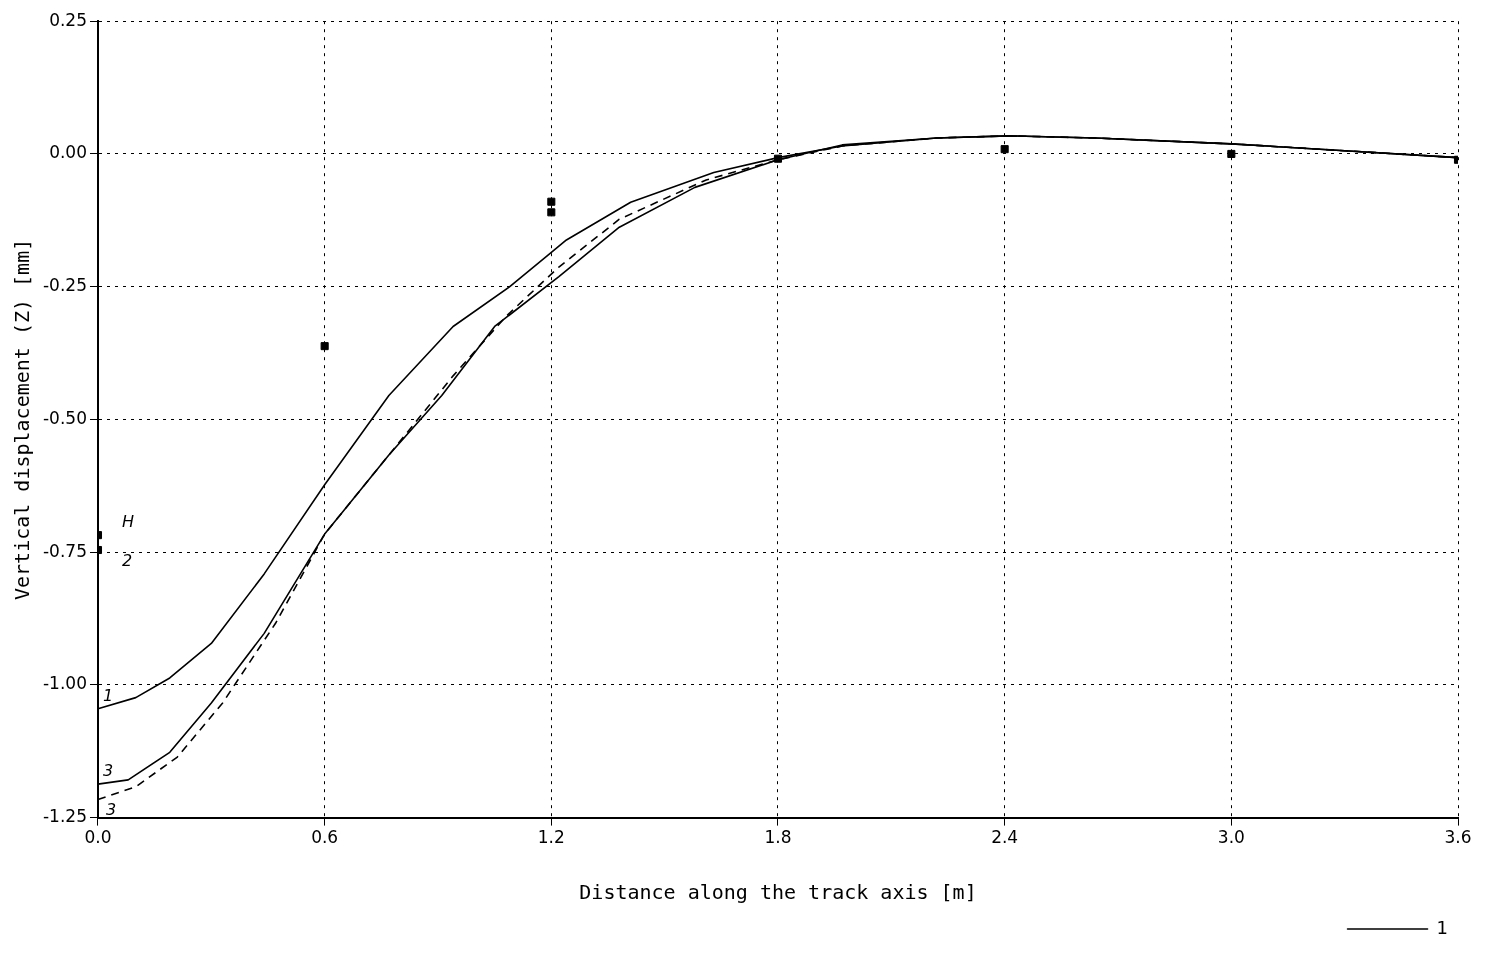 This screenshot has width=1497, height=963. I want to click on x-tick-label: 0.0, so click(98, 837).